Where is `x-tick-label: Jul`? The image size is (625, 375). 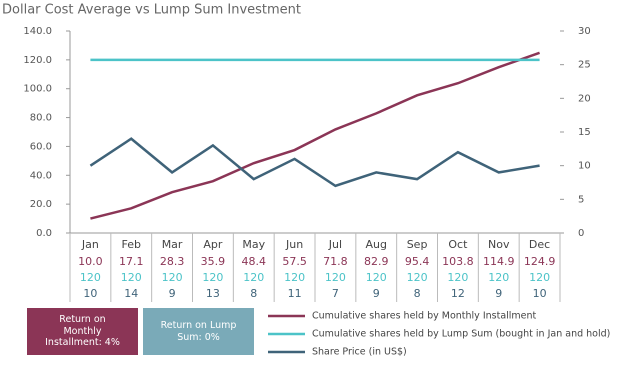
x-tick-label: Jul is located at coordinates (335, 244).